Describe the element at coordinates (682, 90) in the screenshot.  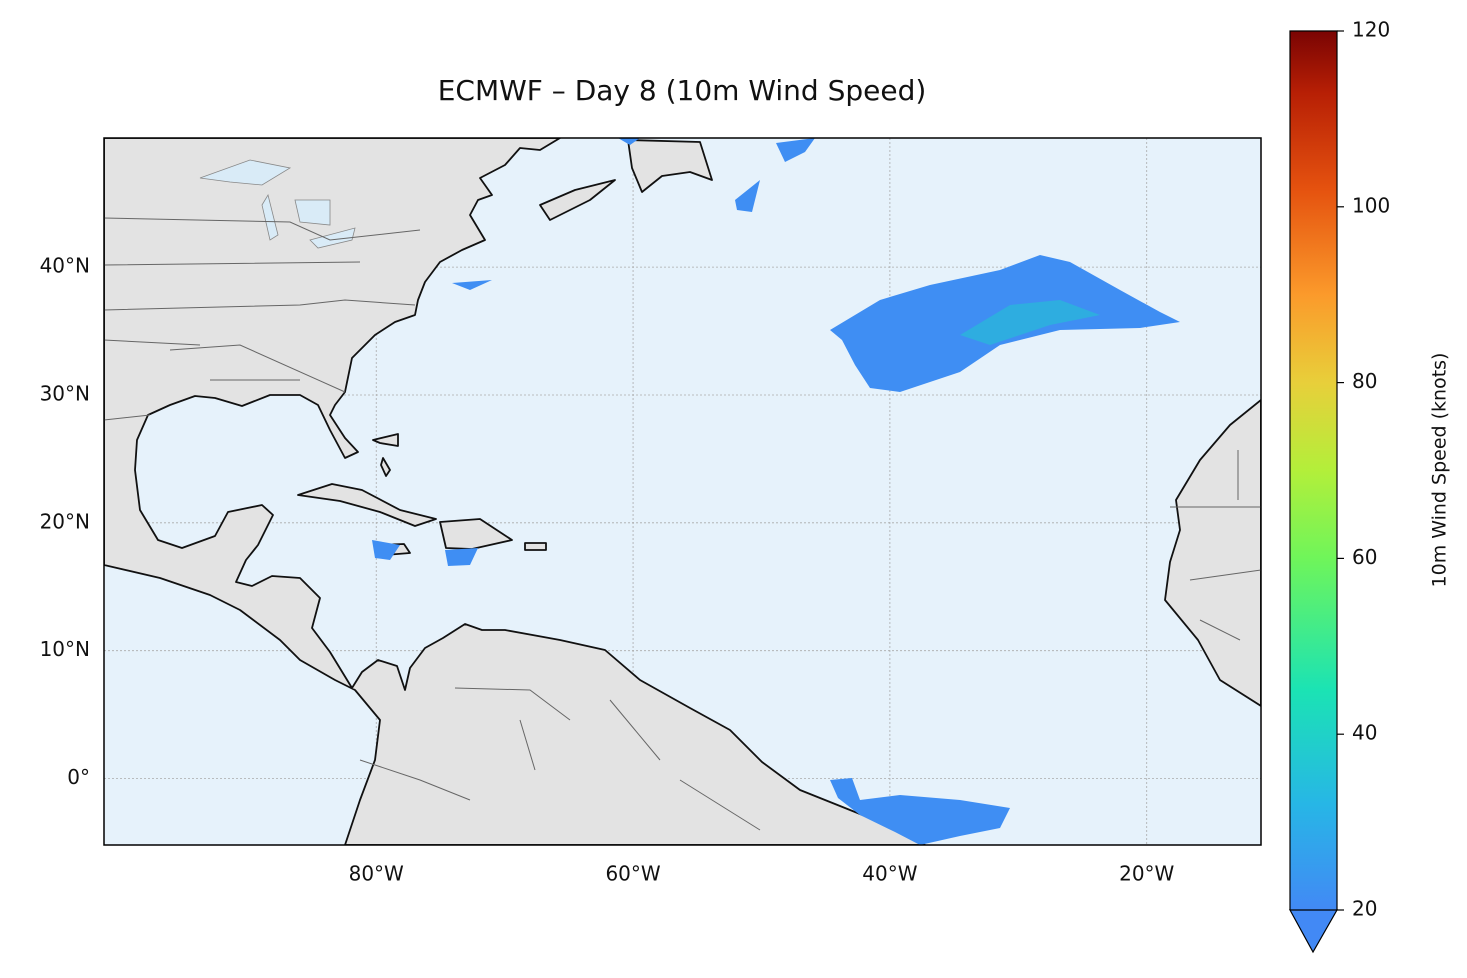
I see `map-title: ECMWF – Day 8 (10m Wind Speed)` at that location.